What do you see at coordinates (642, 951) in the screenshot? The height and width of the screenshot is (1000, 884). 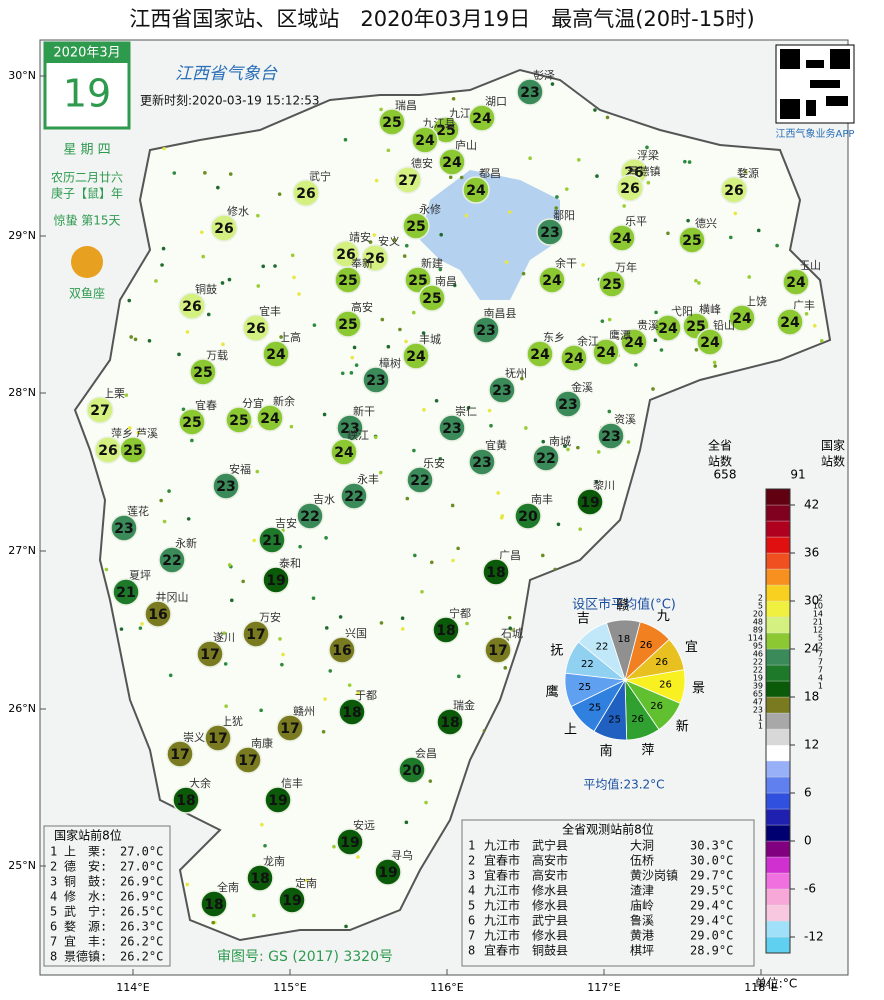 I see `province-top-cell: 棋坪` at bounding box center [642, 951].